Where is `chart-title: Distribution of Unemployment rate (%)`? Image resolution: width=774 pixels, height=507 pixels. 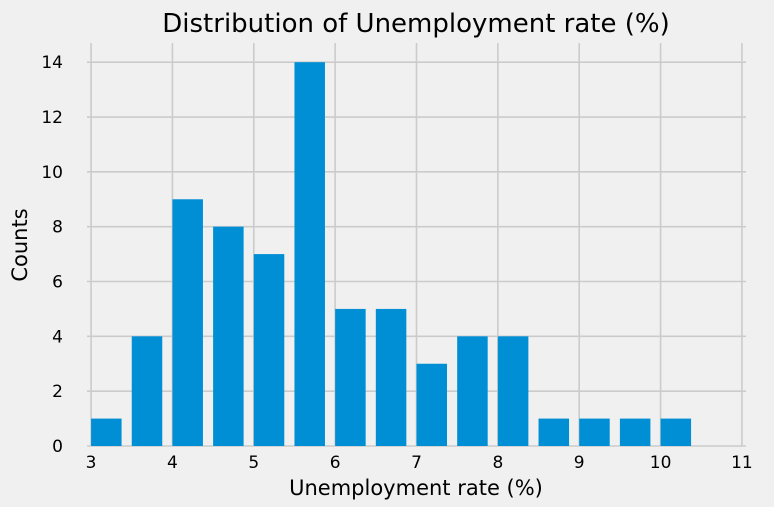 chart-title: Distribution of Unemployment rate (%) is located at coordinates (415, 24).